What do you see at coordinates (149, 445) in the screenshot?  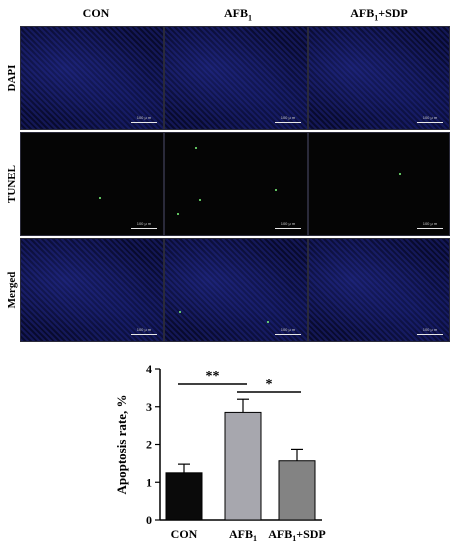 I see `y-tick-label: 2` at bounding box center [149, 445].